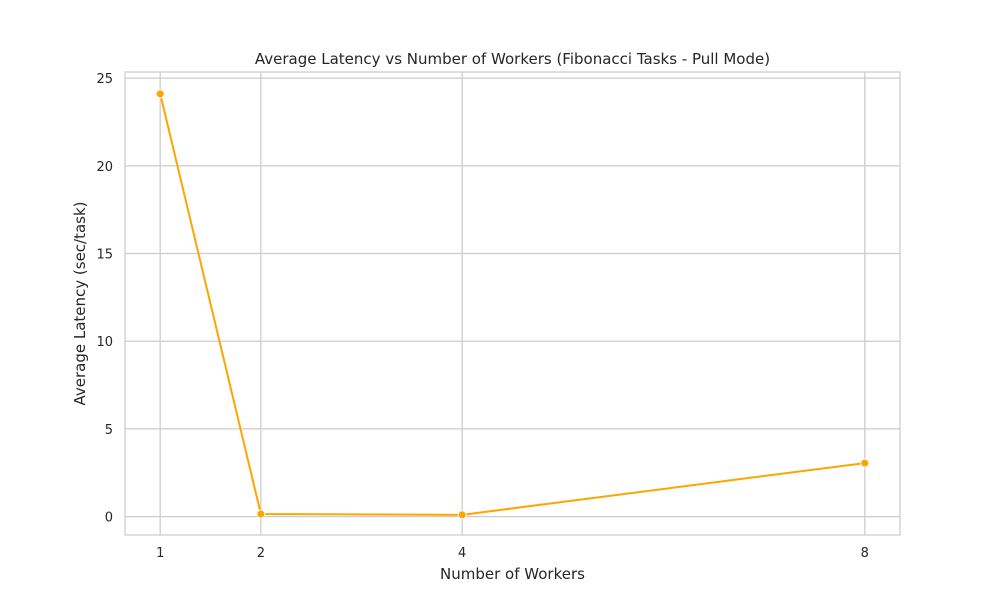 The width and height of the screenshot is (1000, 604). What do you see at coordinates (109, 430) in the screenshot?
I see `y-tick-label: 5` at bounding box center [109, 430].